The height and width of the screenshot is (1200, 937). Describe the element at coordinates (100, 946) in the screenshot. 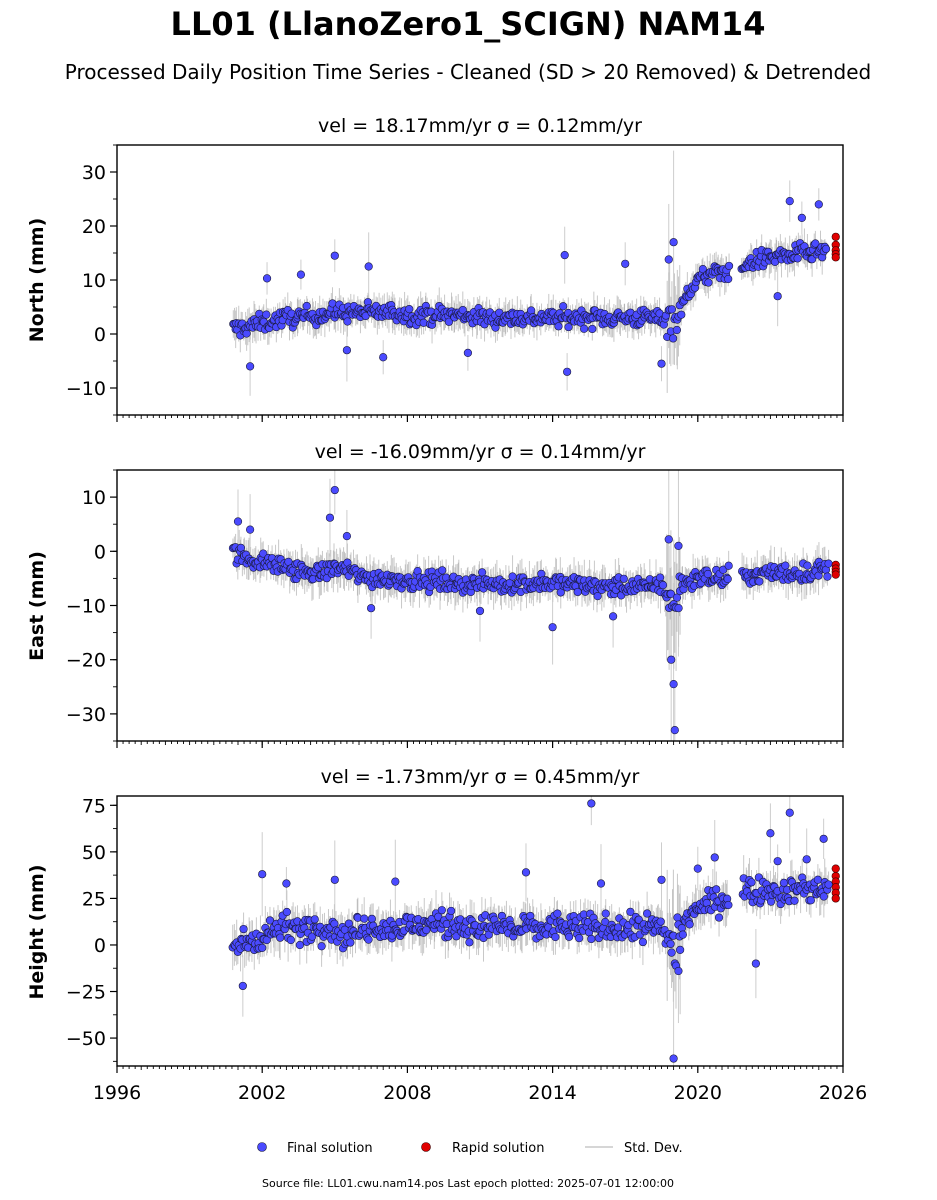

I see `height-ytick-label: 0` at that location.